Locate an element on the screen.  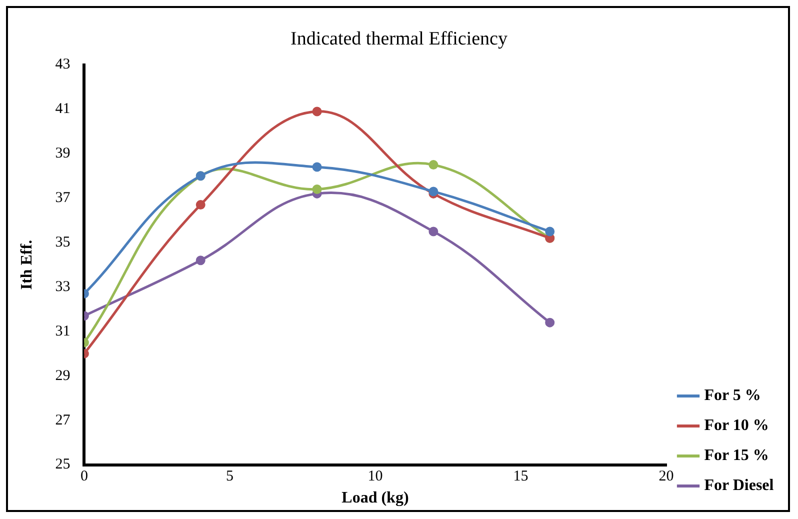
legend-label: For 15 % is located at coordinates (736, 455).